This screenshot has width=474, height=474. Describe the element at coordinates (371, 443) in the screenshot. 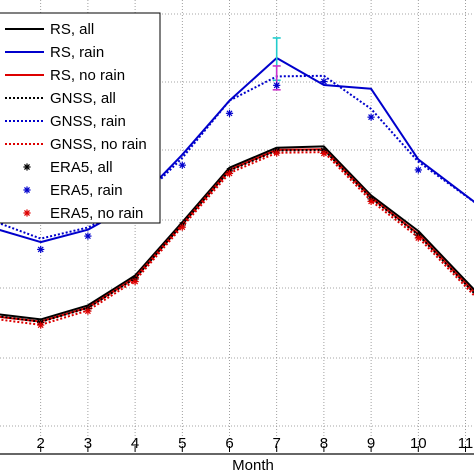

I see `x-tick-label: 9` at that location.